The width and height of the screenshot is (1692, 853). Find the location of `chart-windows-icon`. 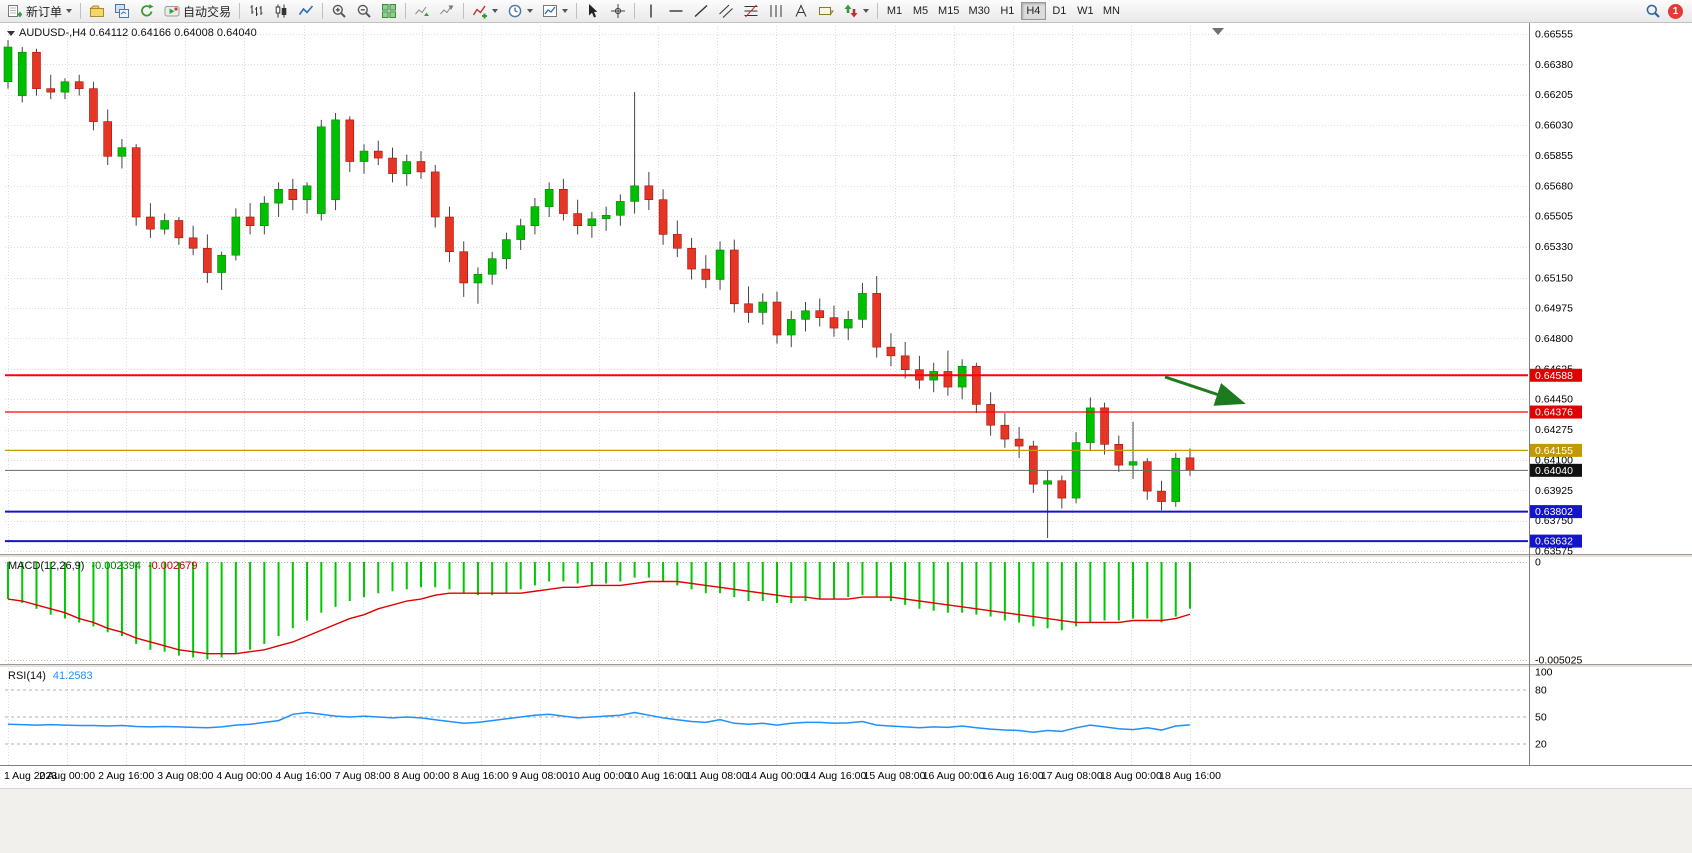

chart-windows-icon is located at coordinates (122, 11).